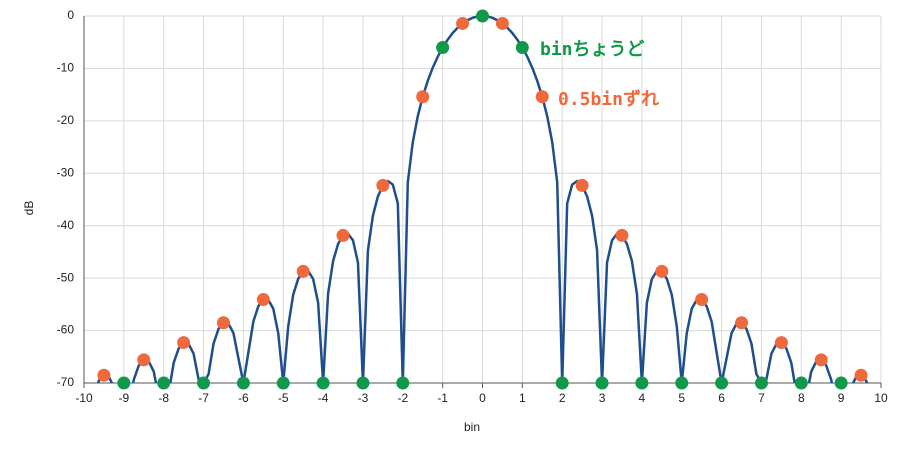 Image resolution: width=907 pixels, height=454 pixels. What do you see at coordinates (163, 398) in the screenshot?
I see `x-tick-label: -8` at bounding box center [163, 398].